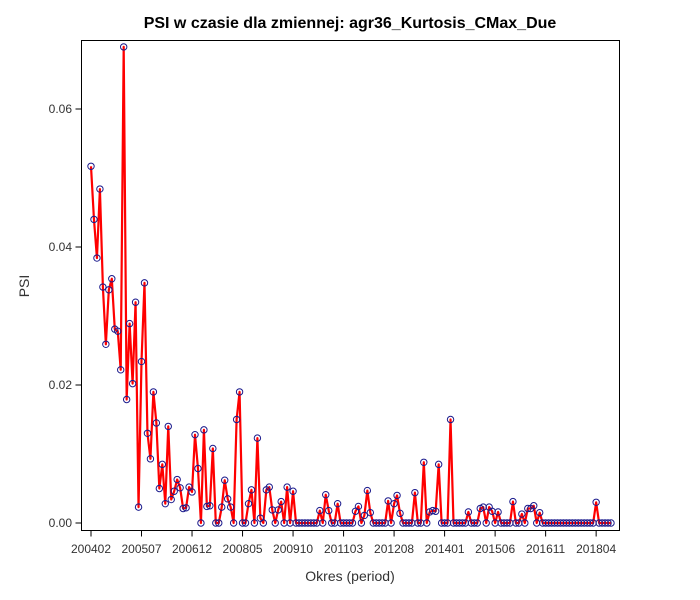 This screenshot has height=600, width=700. What do you see at coordinates (61, 385) in the screenshot?
I see `y-tick-label: 0.02` at bounding box center [61, 385].